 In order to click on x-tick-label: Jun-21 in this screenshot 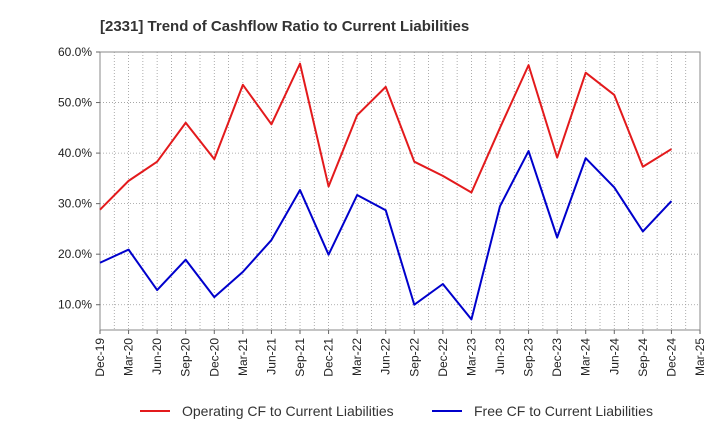, I will do `click(271, 356)`.